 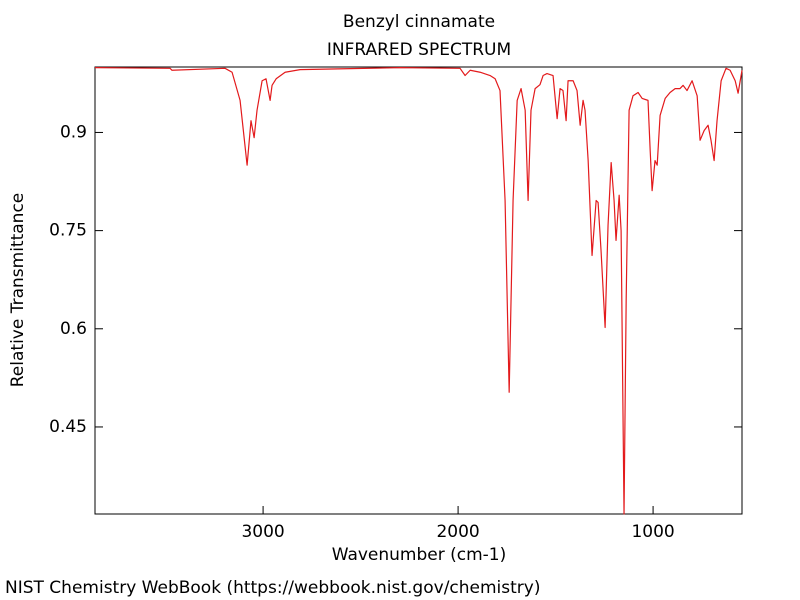 What do you see at coordinates (419, 22) in the screenshot?
I see `chart-title: Benzyl cinnamate` at bounding box center [419, 22].